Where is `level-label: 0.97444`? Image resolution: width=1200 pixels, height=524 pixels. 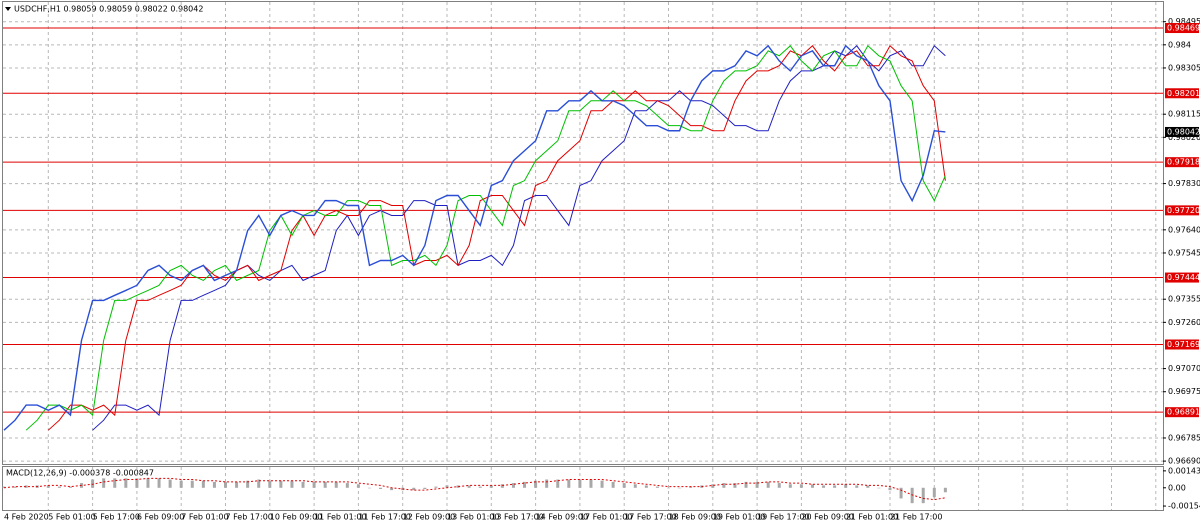 level-label: 0.97444 is located at coordinates (1183, 277).